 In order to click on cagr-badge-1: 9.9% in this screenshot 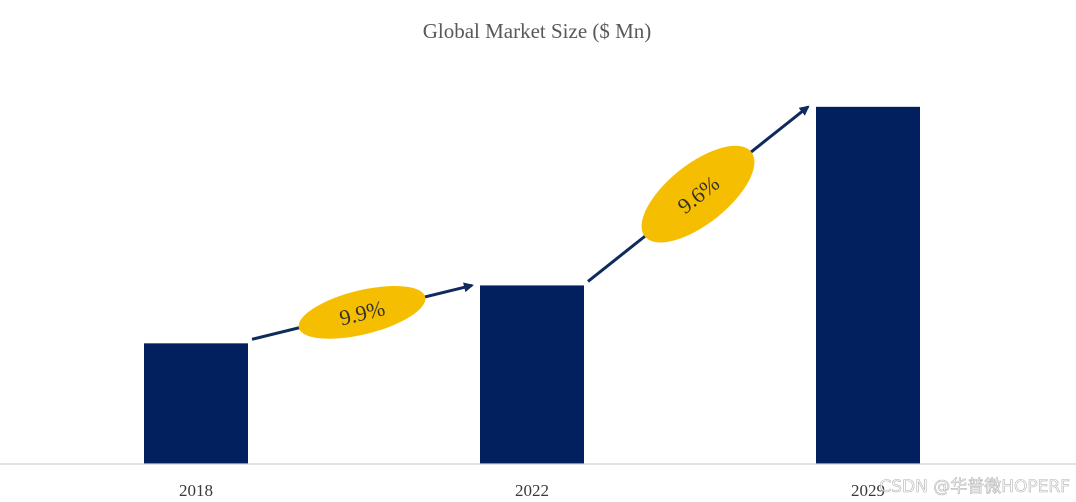, I will do `click(362, 312)`.